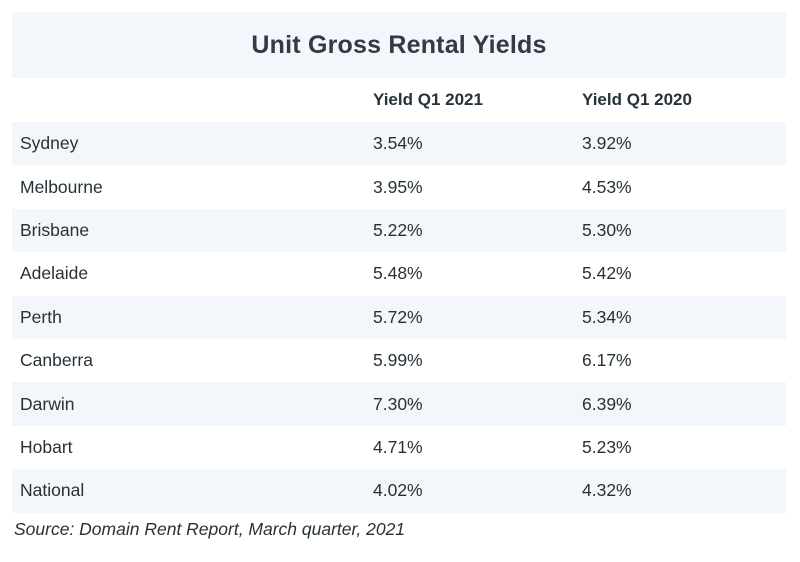  I want to click on cell-yield-q1-2021: 5.99%, so click(398, 360).